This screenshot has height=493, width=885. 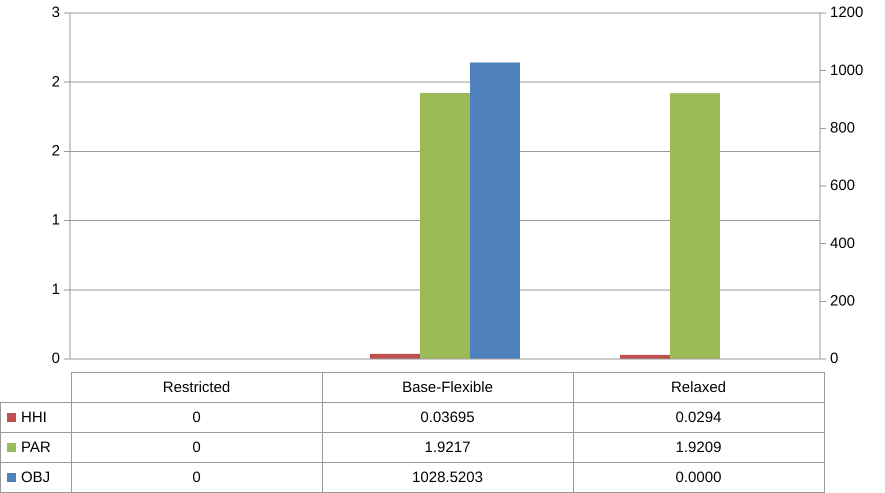 I want to click on y2-tick-label: 400, so click(x=843, y=243).